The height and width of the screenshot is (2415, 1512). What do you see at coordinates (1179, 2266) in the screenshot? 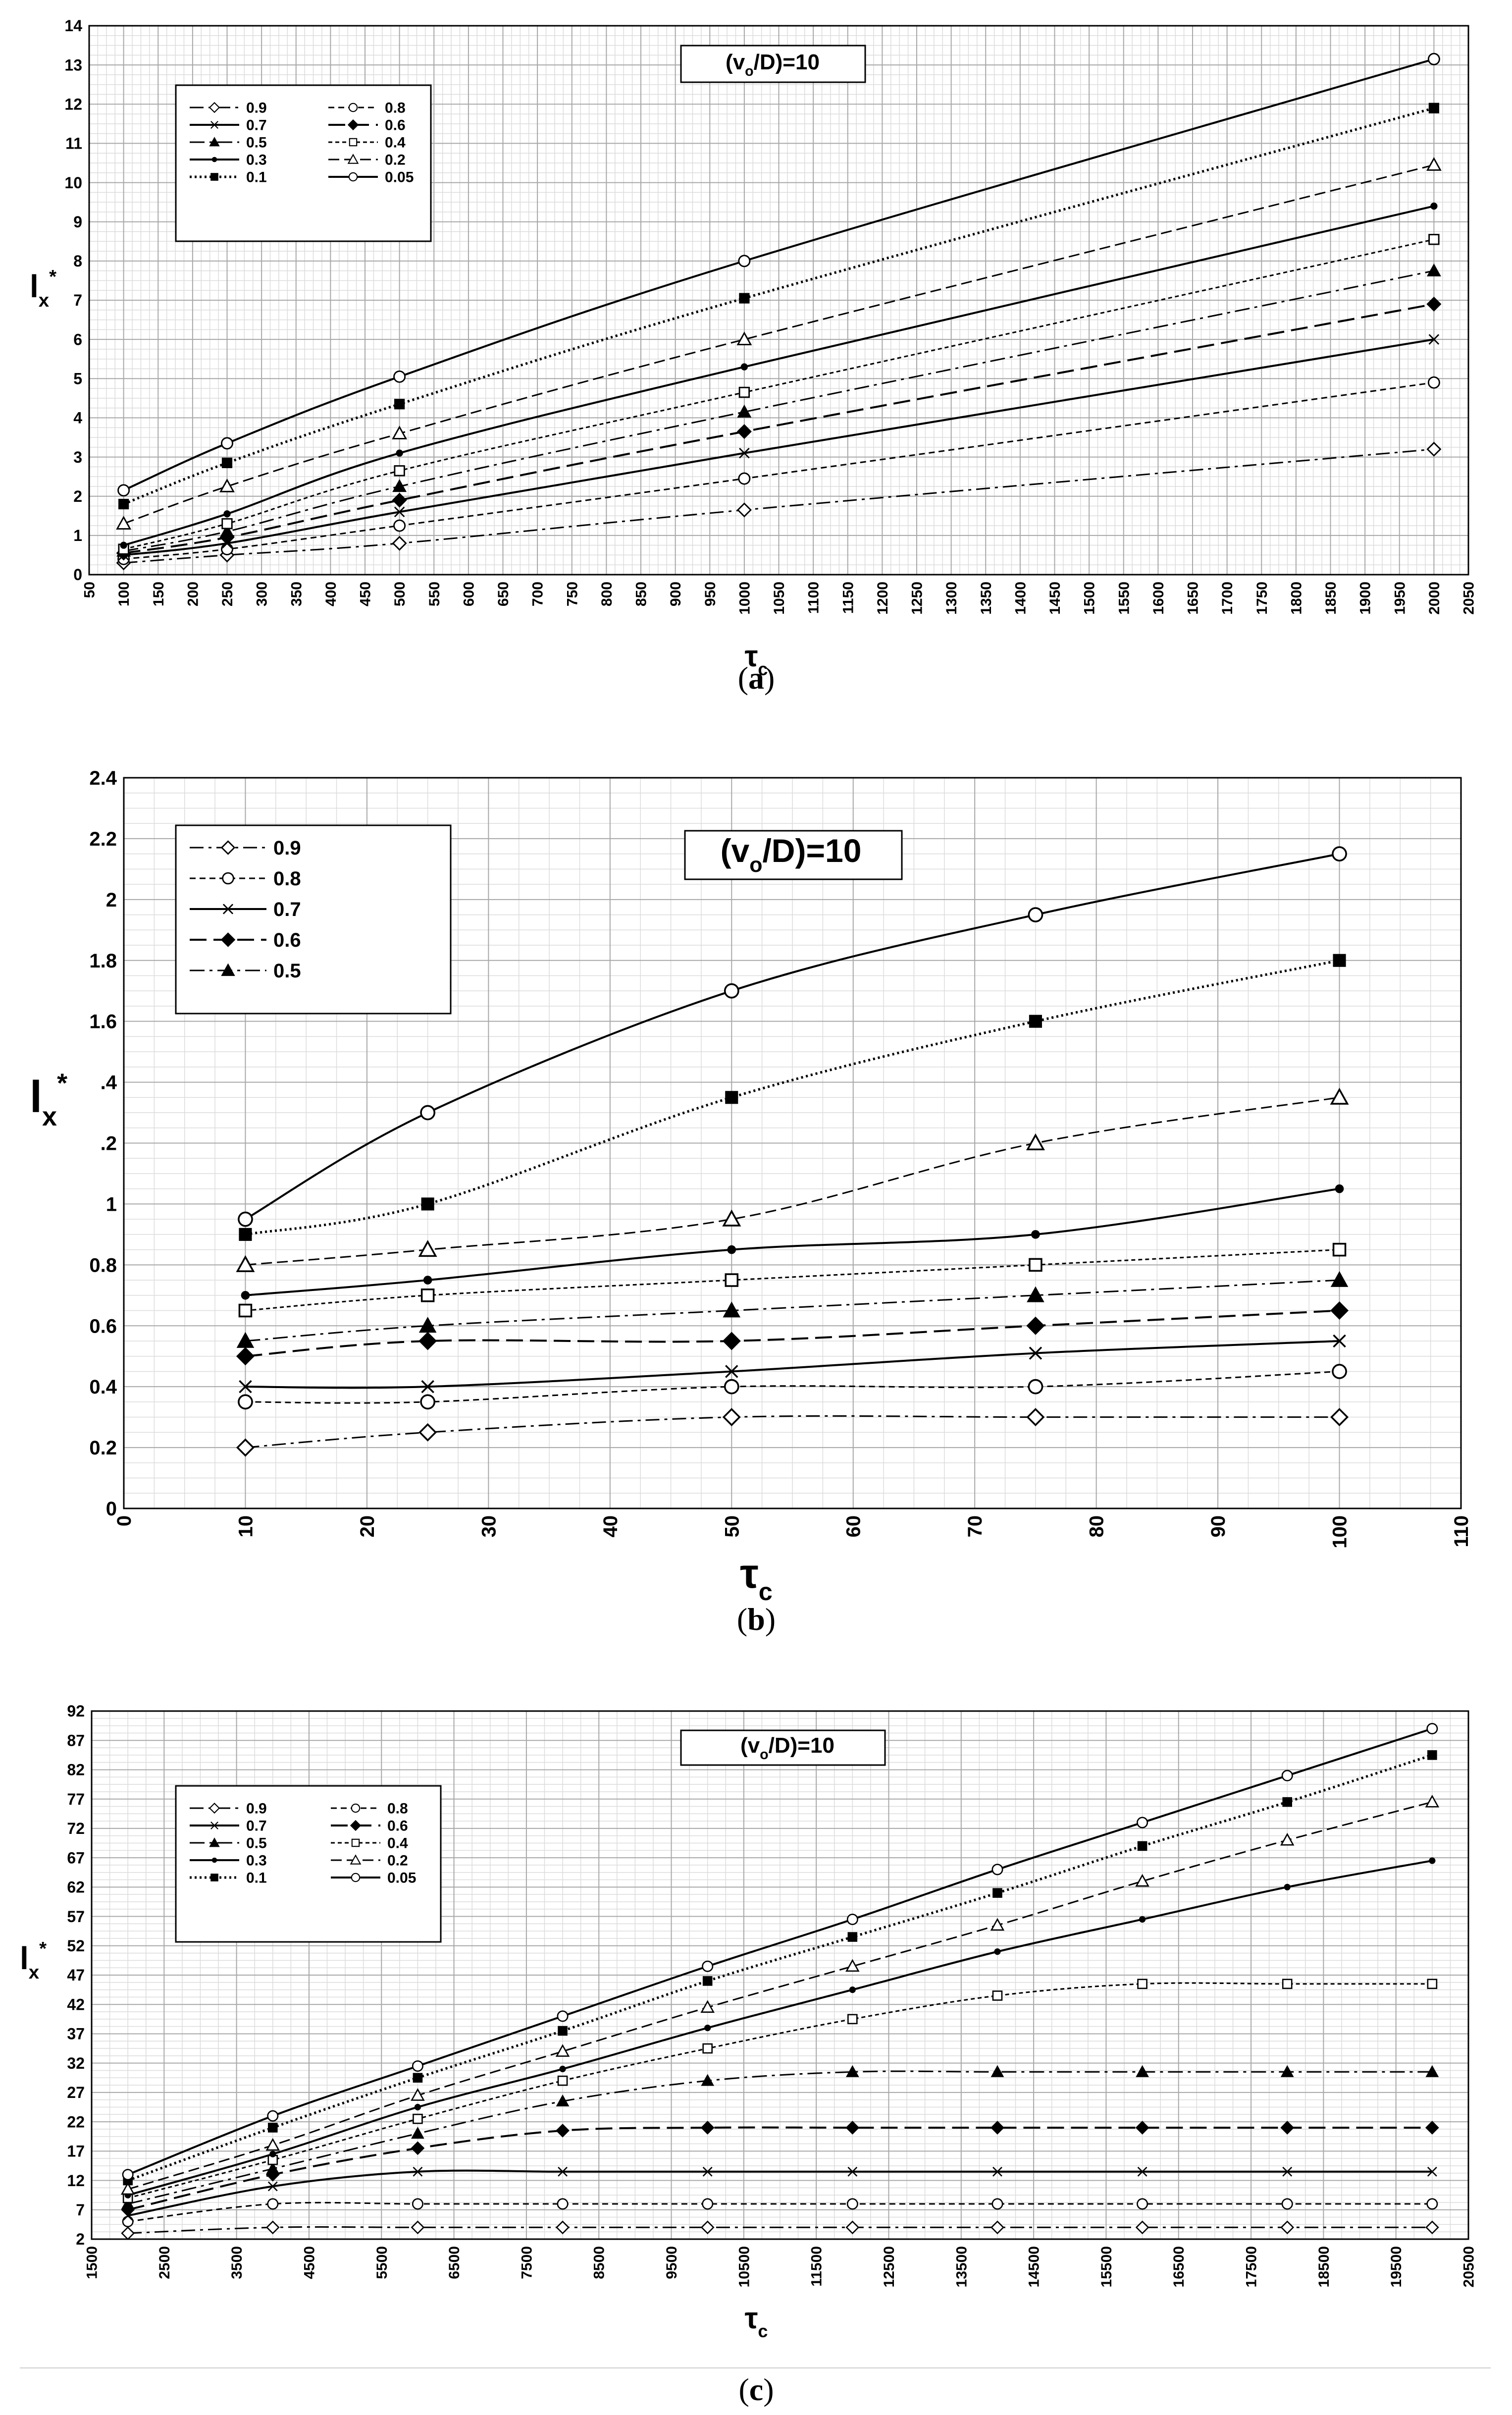
I see `x-tick-label: 16500` at bounding box center [1179, 2266].